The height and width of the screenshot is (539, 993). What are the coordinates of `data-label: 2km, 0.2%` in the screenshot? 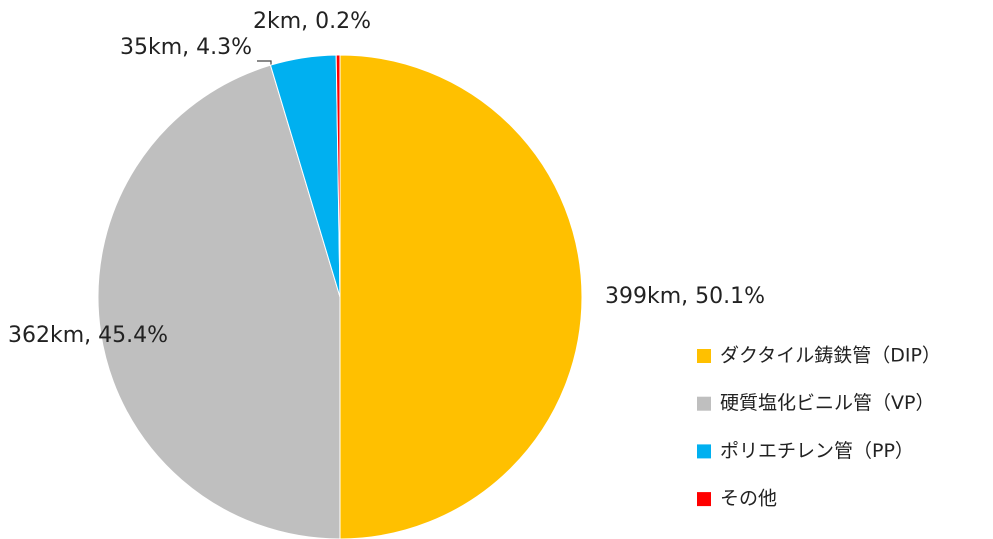 It's located at (312, 21).